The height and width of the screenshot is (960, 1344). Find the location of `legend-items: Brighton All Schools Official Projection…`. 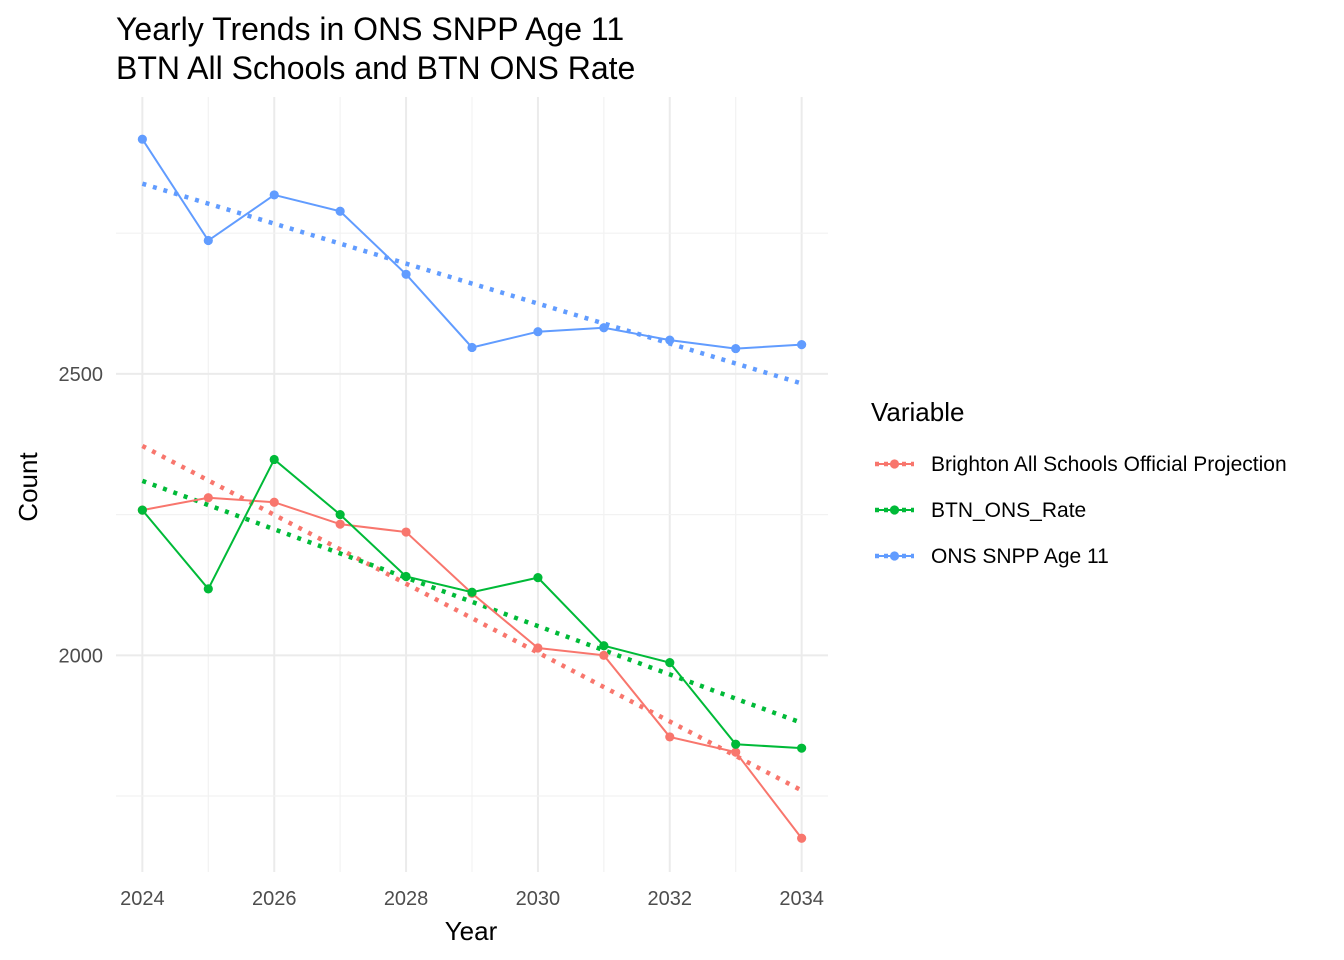

legend-items: Brighton All Schools Official Projection… is located at coordinates (1081, 510).